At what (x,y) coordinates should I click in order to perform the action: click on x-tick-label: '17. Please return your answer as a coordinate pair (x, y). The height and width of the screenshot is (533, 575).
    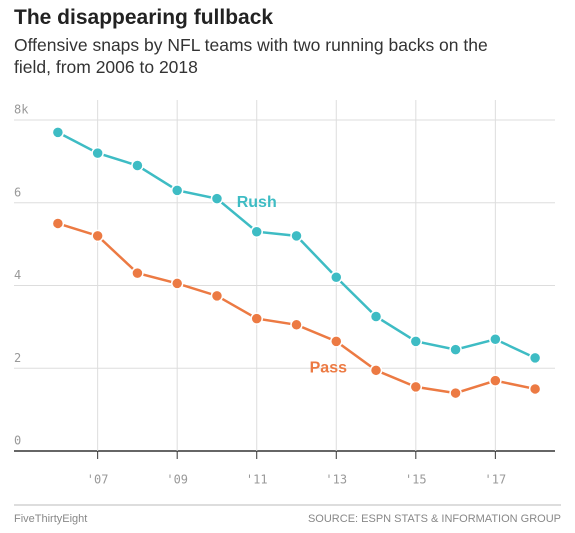
    Looking at the image, I should click on (496, 480).